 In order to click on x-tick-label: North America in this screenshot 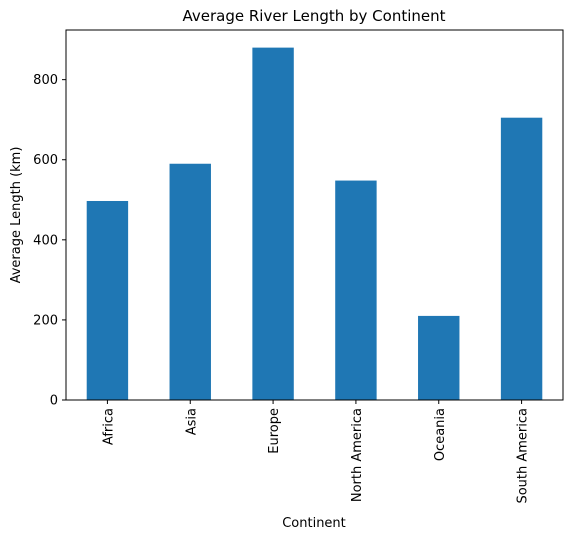, I will do `click(357, 455)`.